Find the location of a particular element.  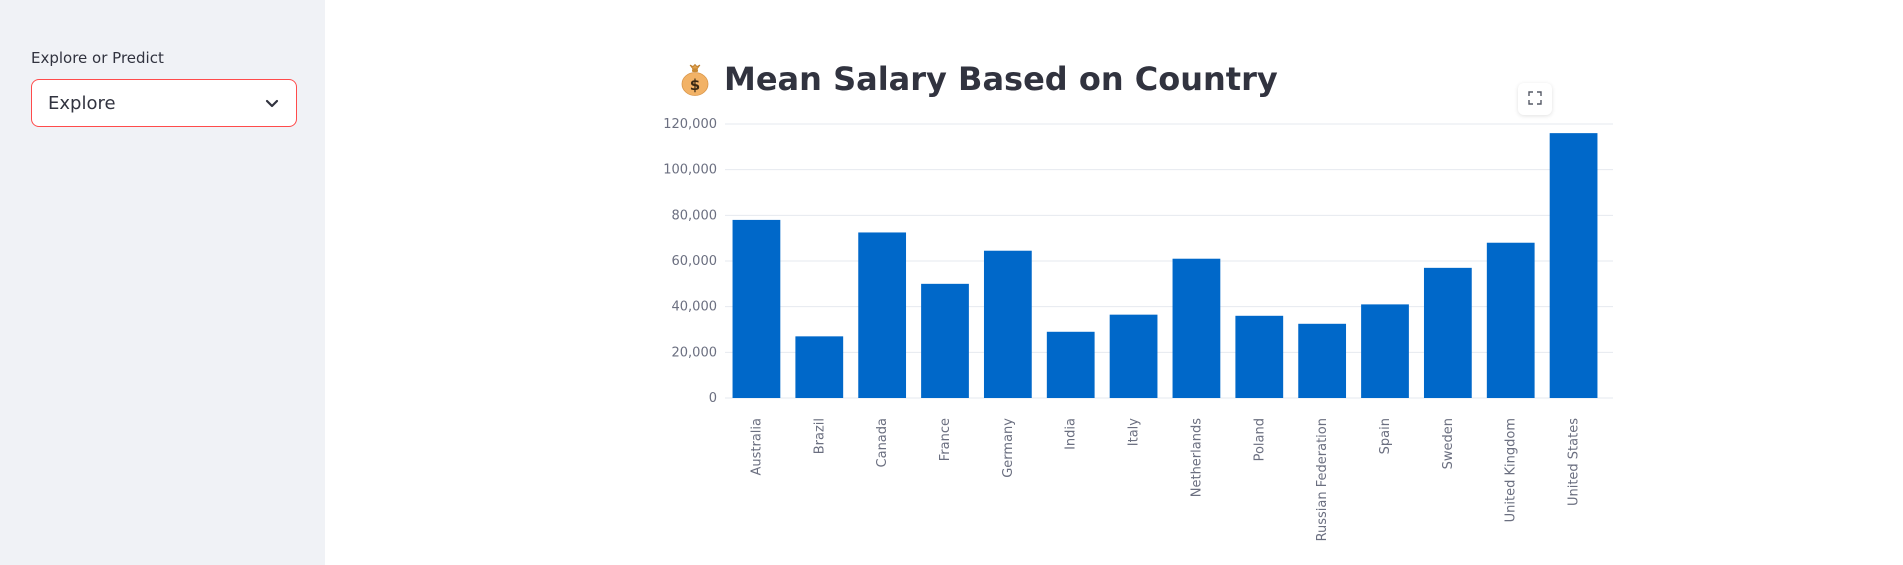

bar-italy is located at coordinates (1133, 356).